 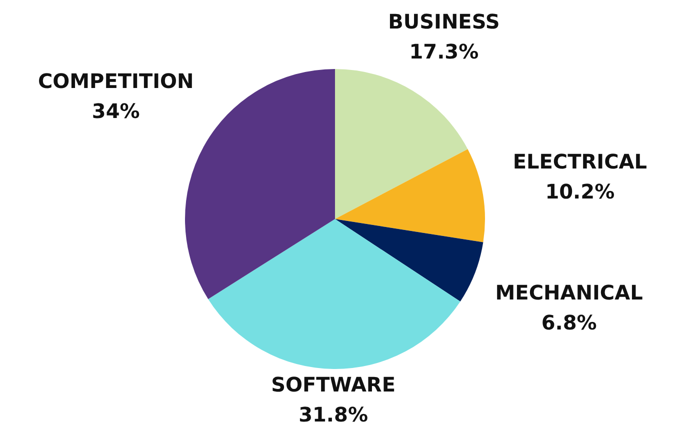 What do you see at coordinates (116, 111) in the screenshot?
I see `data-label: 34%` at bounding box center [116, 111].